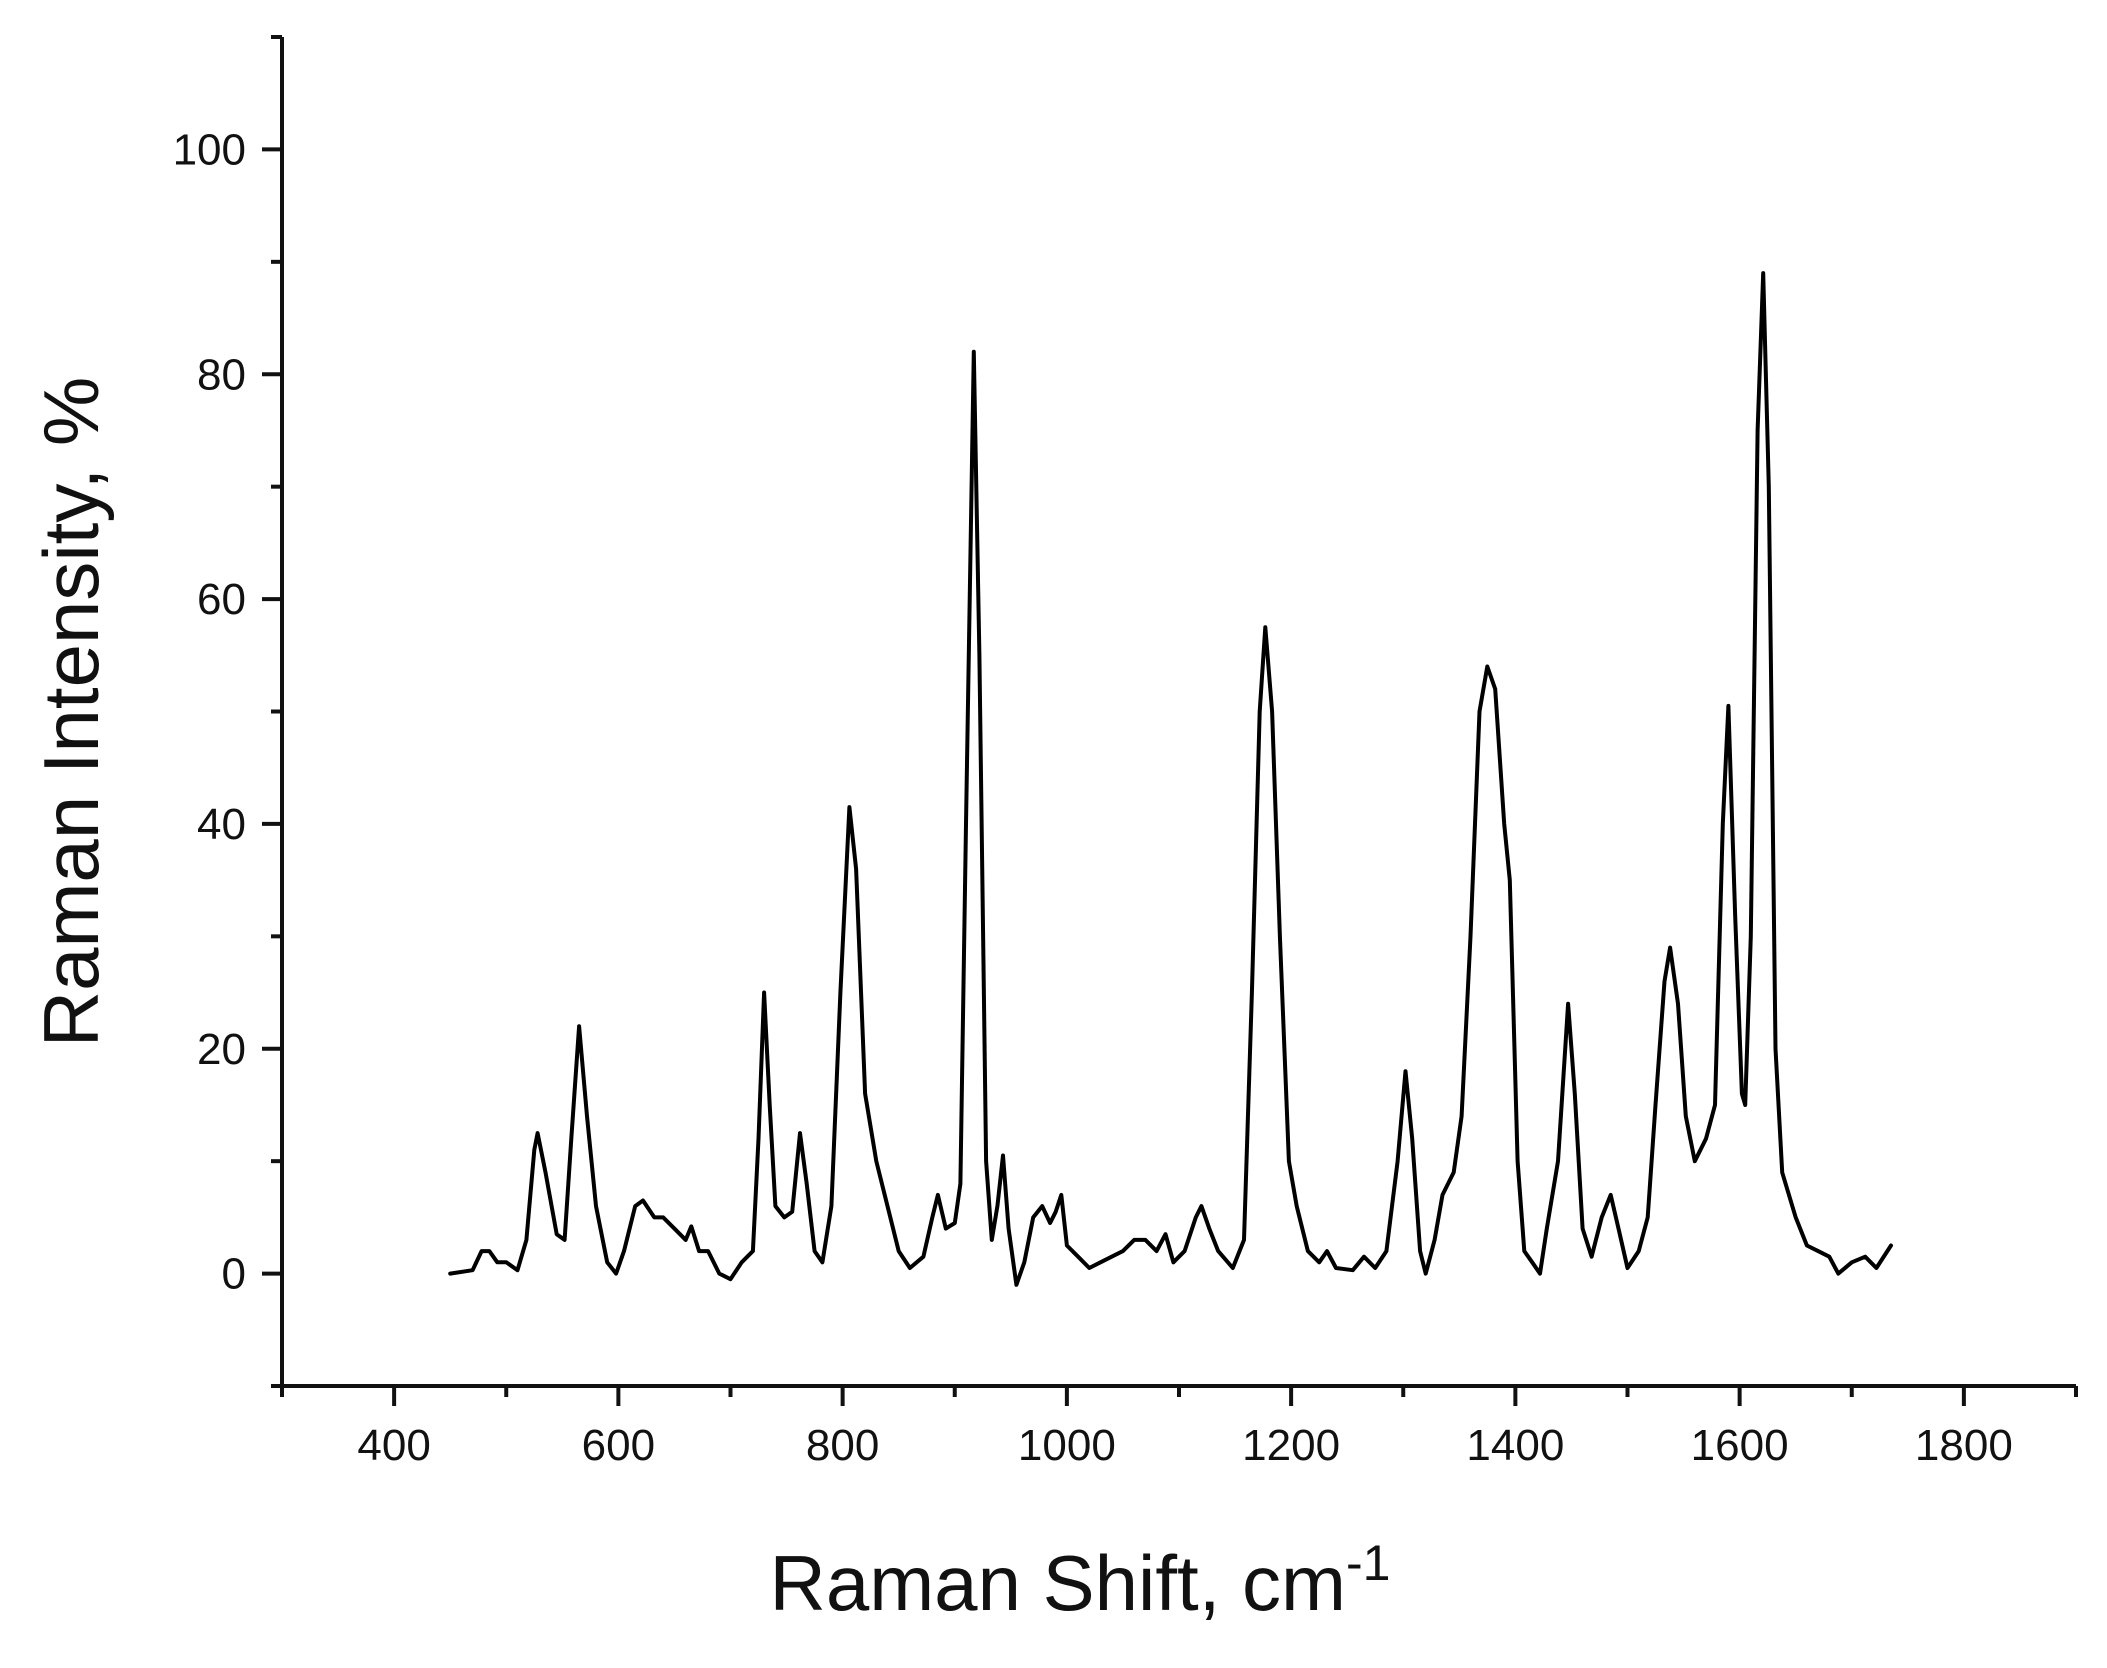 The image size is (2107, 1668). Describe the element at coordinates (1067, 1445) in the screenshot. I see `x-tick-label: 1000` at that location.